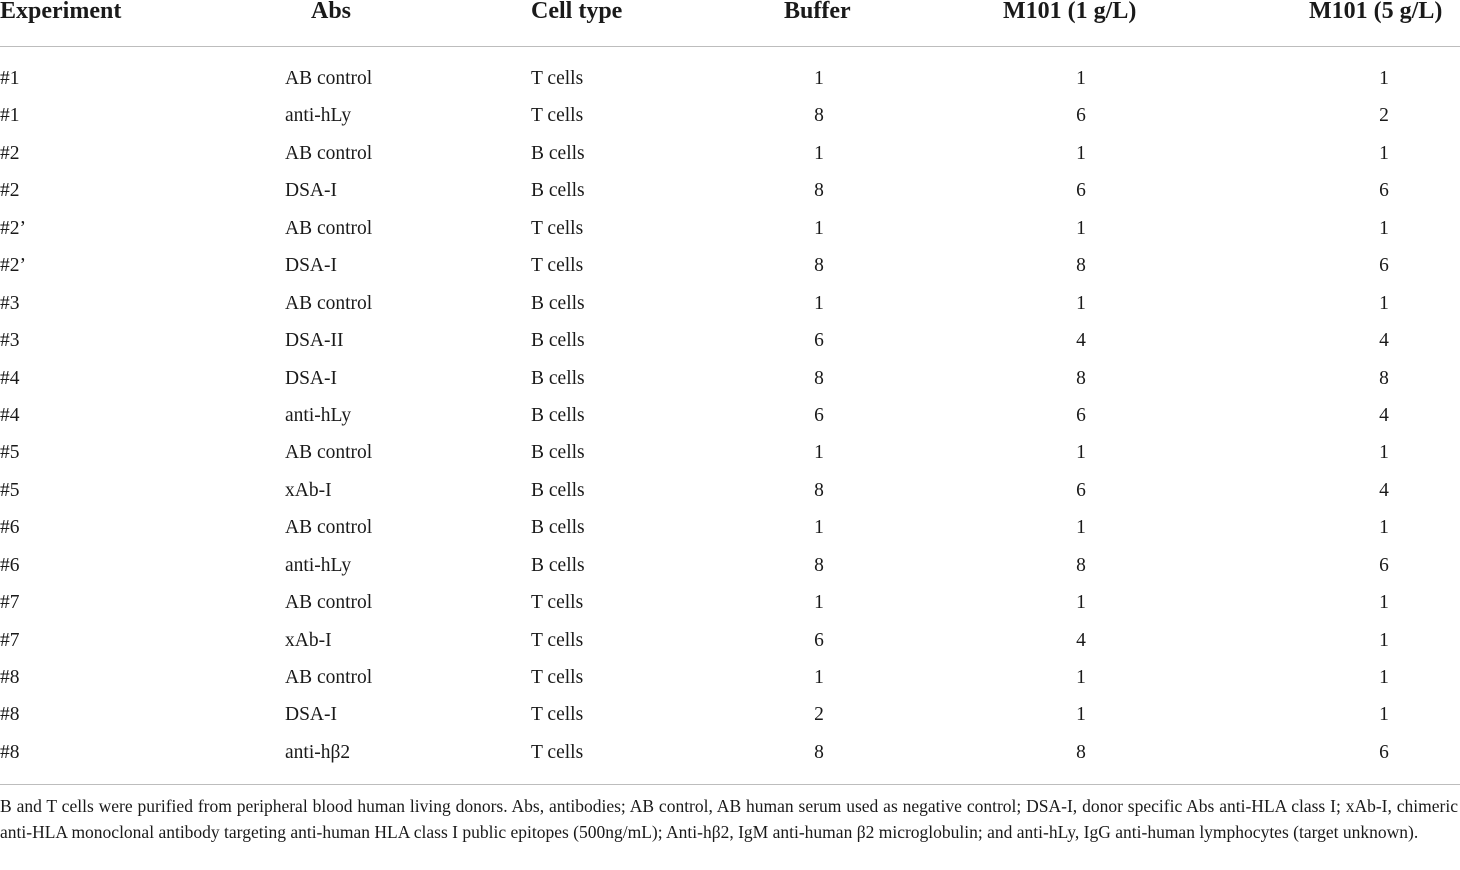 This screenshot has height=870, width=1460. What do you see at coordinates (10, 116) in the screenshot?
I see `experiment-cell: #1` at bounding box center [10, 116].